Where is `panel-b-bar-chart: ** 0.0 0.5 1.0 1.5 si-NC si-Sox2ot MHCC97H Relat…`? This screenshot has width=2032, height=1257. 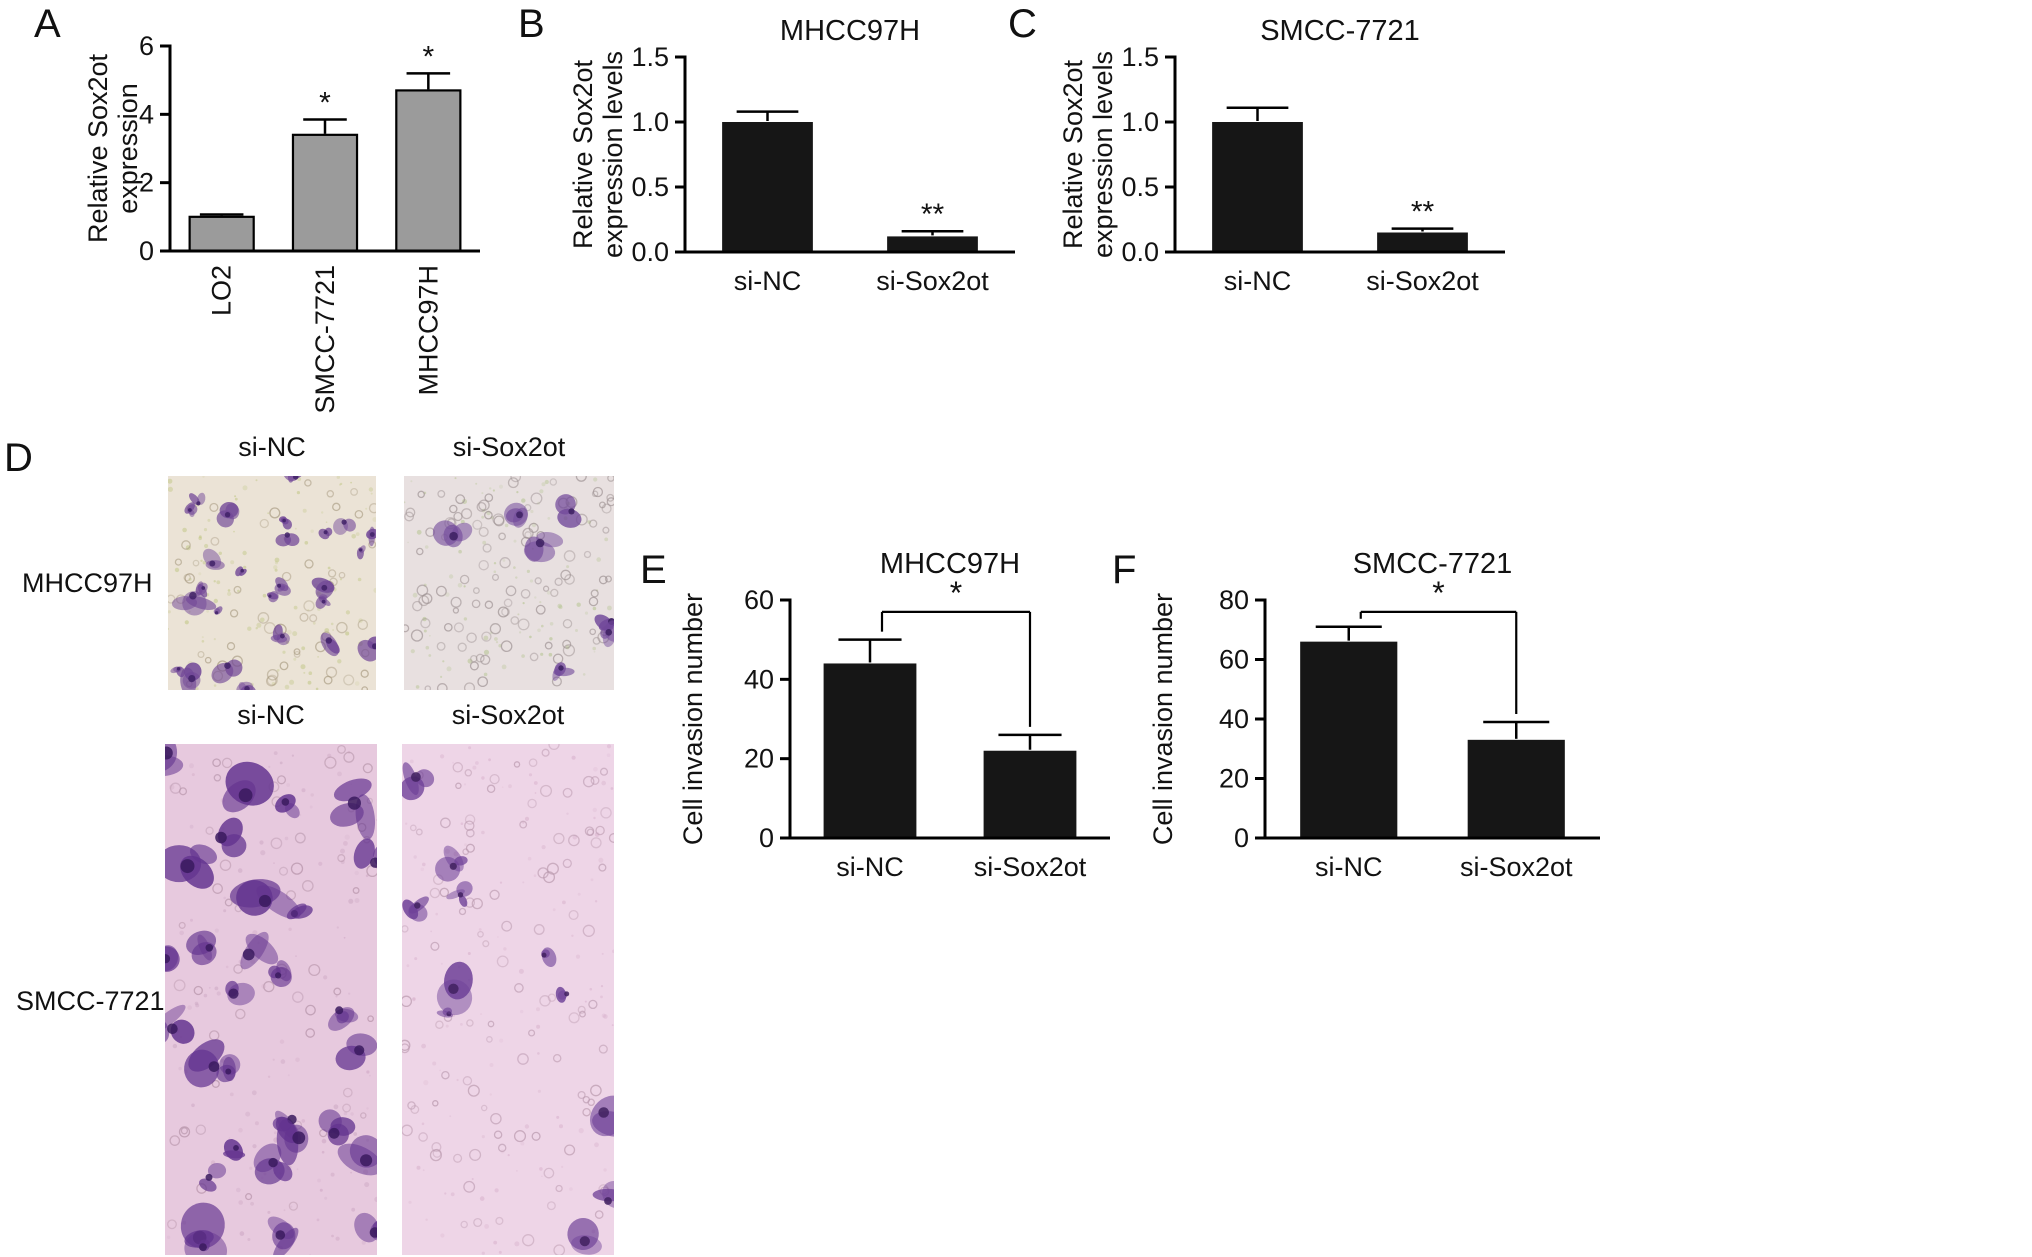
panel-b-bar-chart: ** 0.0 0.5 1.0 1.5 si-NC si-Sox2ot MHCC97H Relat… is located at coordinates (805, 167).